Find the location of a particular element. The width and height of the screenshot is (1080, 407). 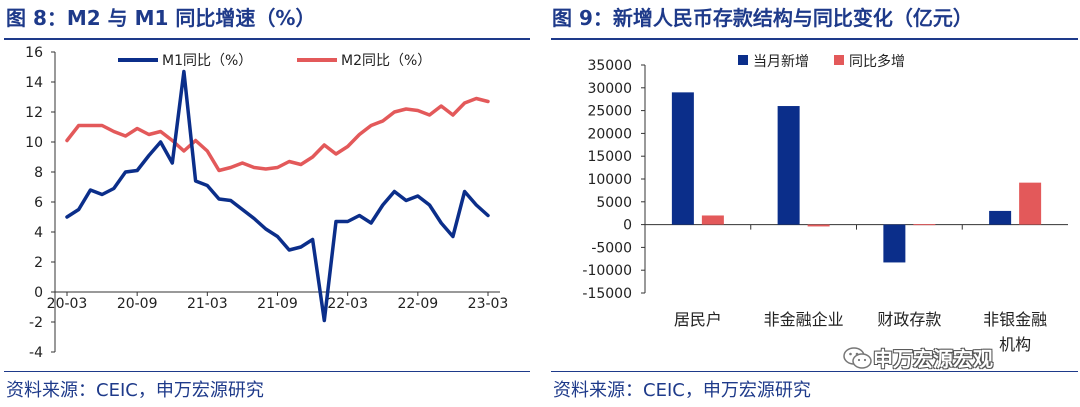

watermark-text: 申万宏源宏观 is located at coordinates (933, 359).